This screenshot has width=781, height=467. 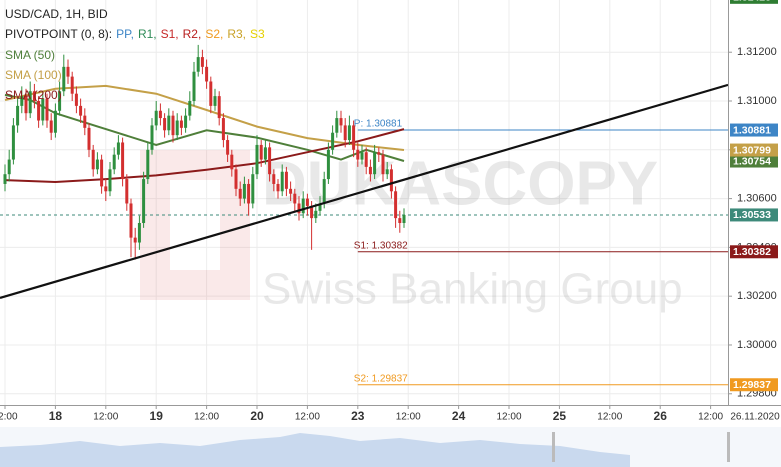 What do you see at coordinates (56, 416) in the screenshot?
I see `x-tick-label: 18` at bounding box center [56, 416].